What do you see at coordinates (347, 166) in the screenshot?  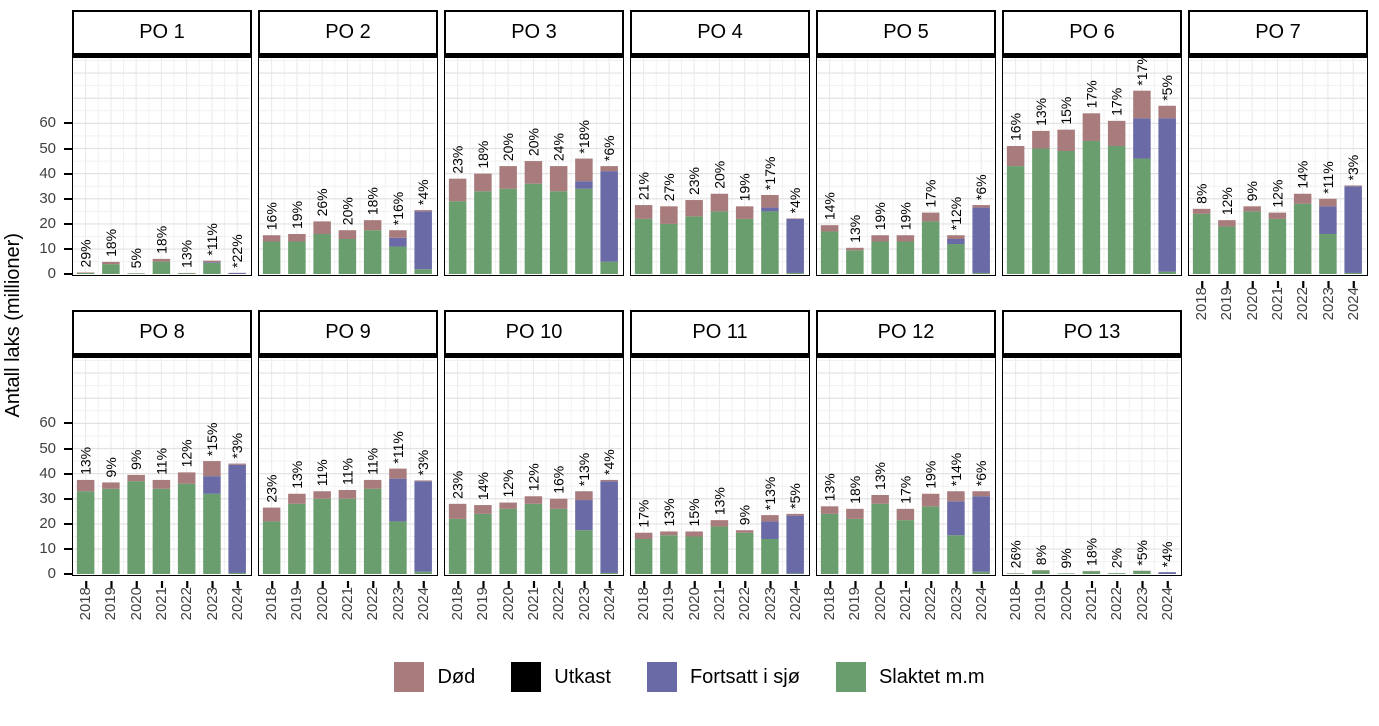 I see `panel-svg: 16% 19% 26% 20% 18% *16% *4%` at bounding box center [347, 166].